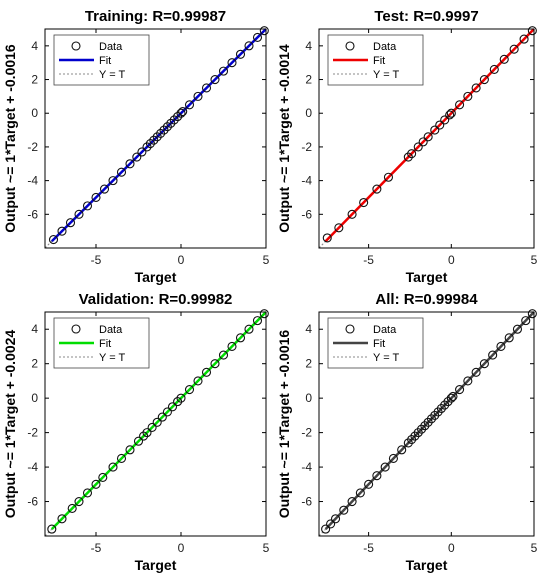 The width and height of the screenshot is (550, 587). I want to click on chart-title: Test: R=0.9997, so click(426, 16).